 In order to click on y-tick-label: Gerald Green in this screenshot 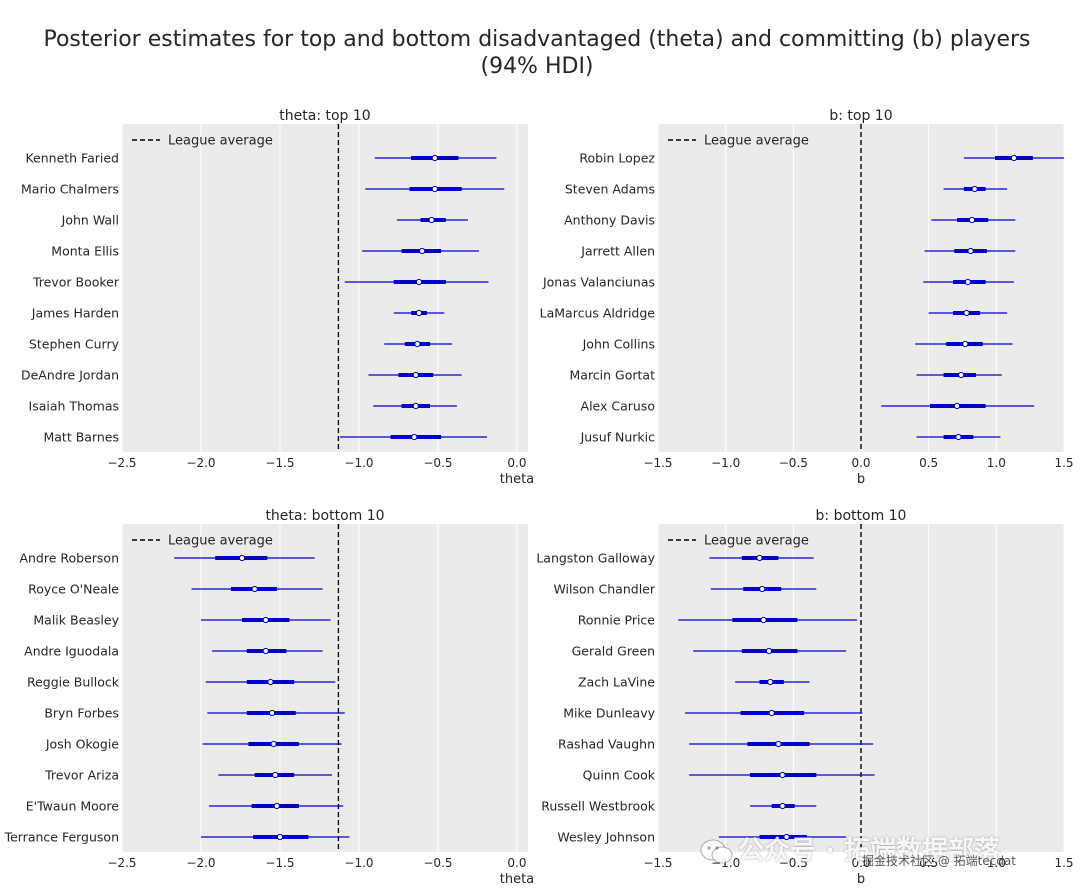, I will do `click(613, 651)`.